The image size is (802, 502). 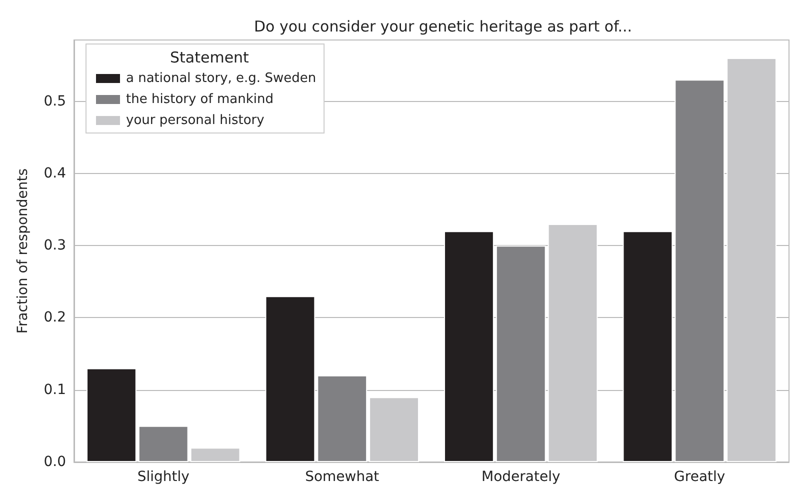 What do you see at coordinates (55, 462) in the screenshot?
I see `y-tick-label: 0.0` at bounding box center [55, 462].